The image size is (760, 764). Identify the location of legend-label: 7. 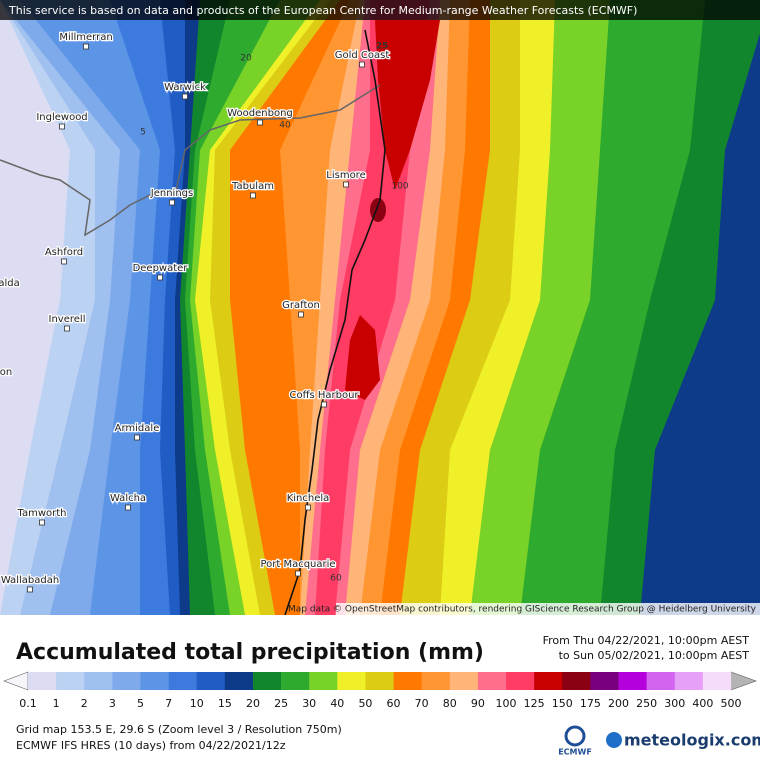
(168, 703).